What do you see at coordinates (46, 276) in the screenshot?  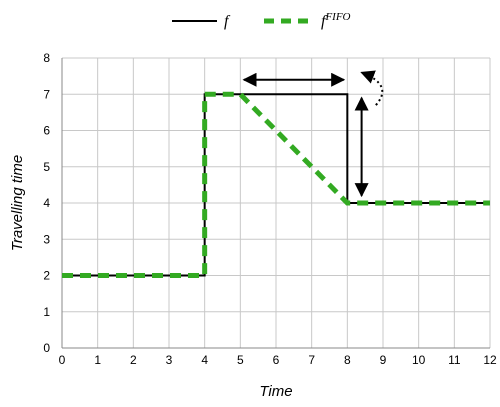 I see `y-tick-label: 2` at bounding box center [46, 276].